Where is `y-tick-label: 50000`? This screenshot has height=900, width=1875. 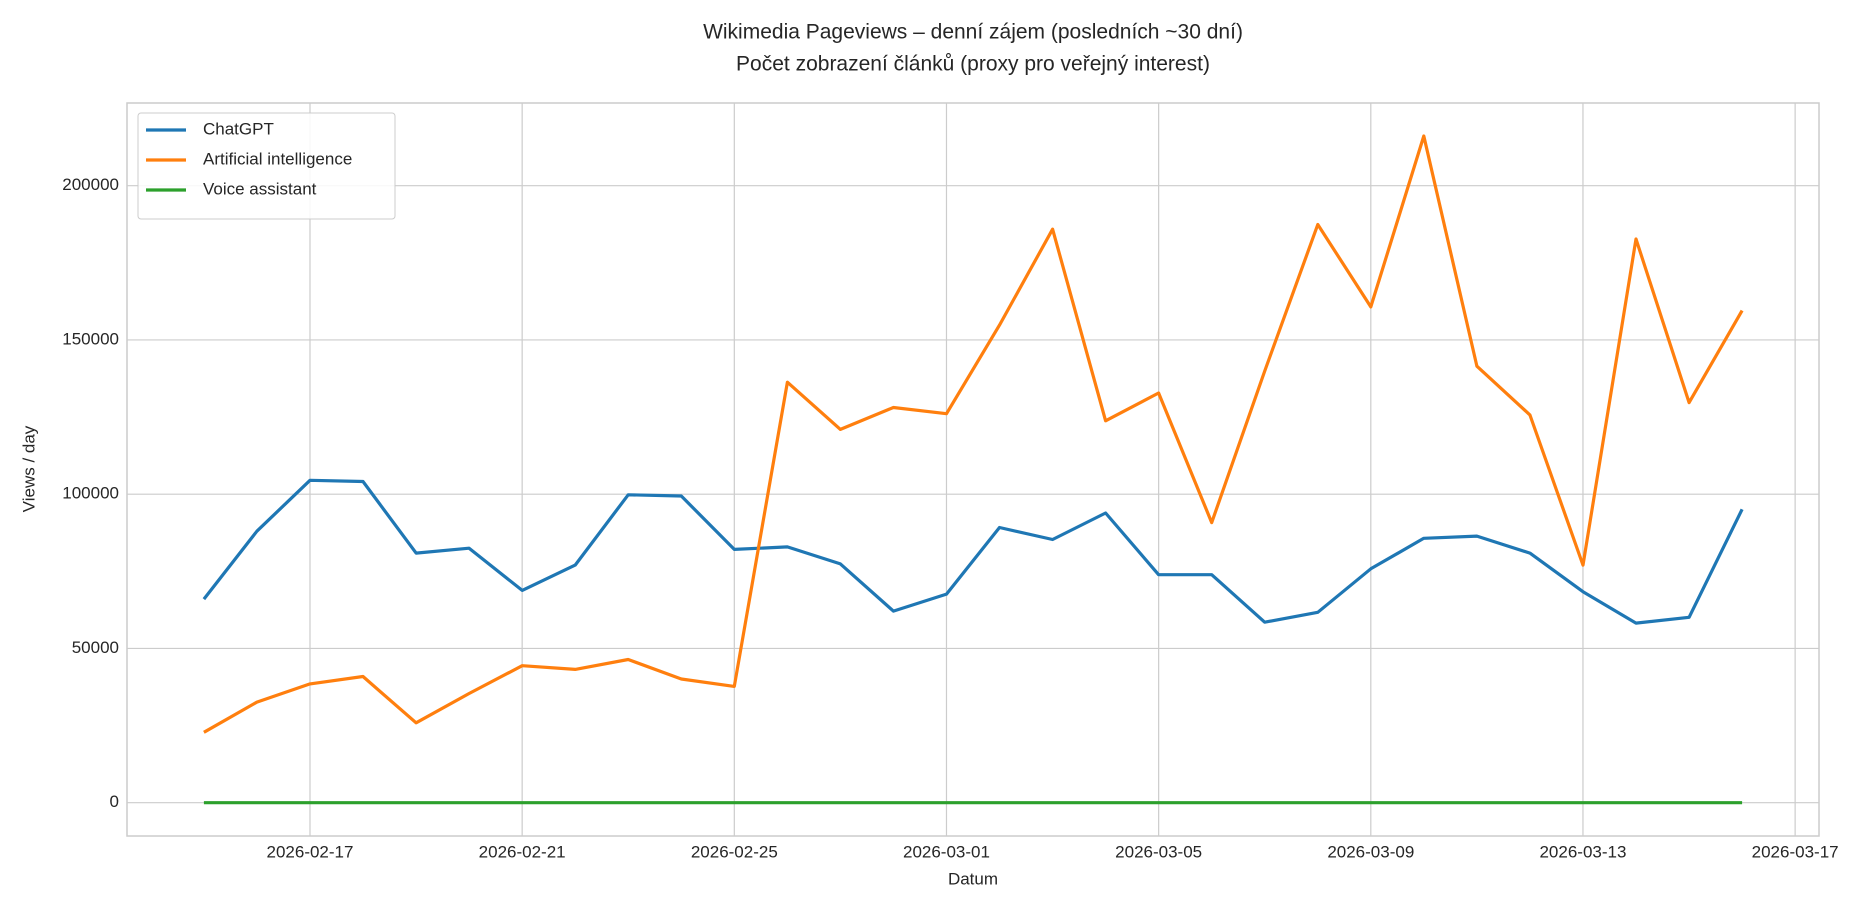
y-tick-label: 50000 is located at coordinates (95, 647).